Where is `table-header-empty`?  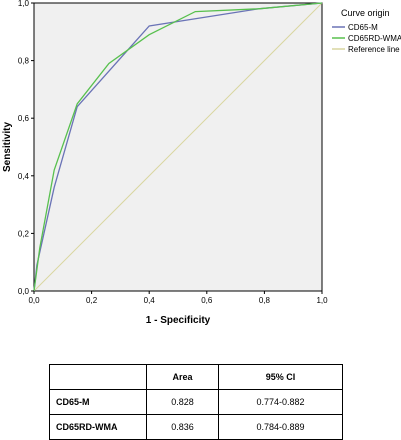
table-header-empty is located at coordinates (98, 377).